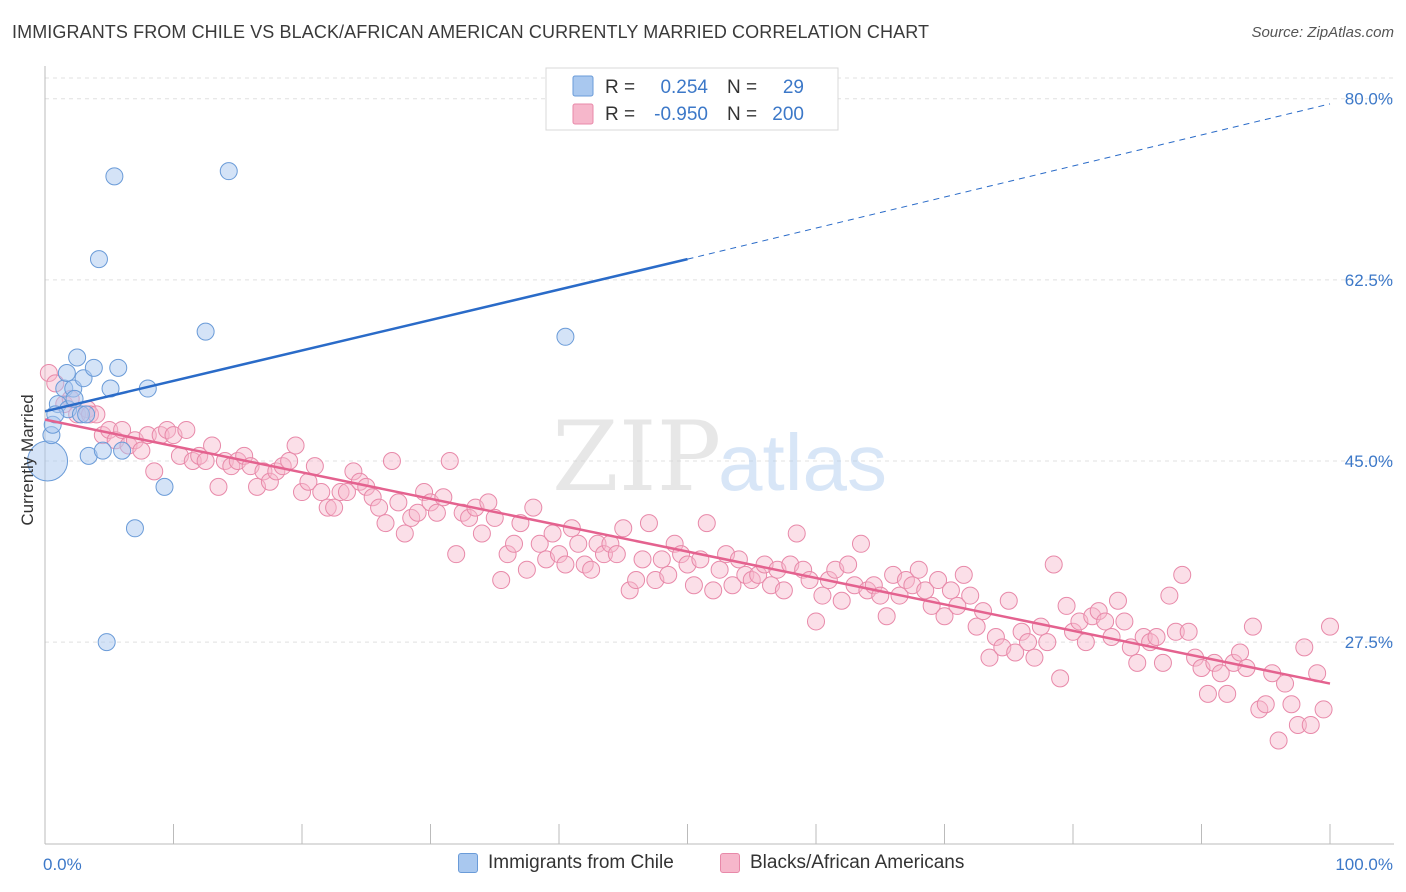  I want to click on legend-label-blacks: Blacks/African Americans, so click(857, 862).